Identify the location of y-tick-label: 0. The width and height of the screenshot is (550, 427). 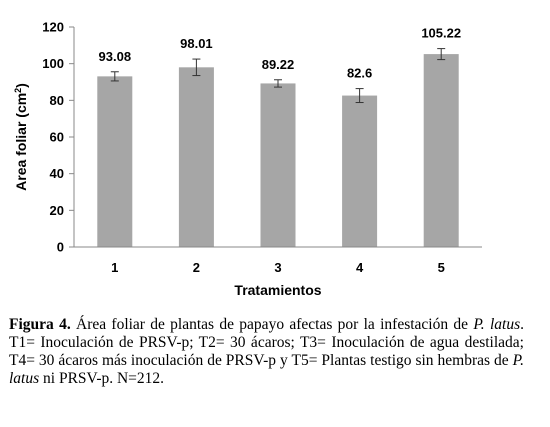
(60, 247).